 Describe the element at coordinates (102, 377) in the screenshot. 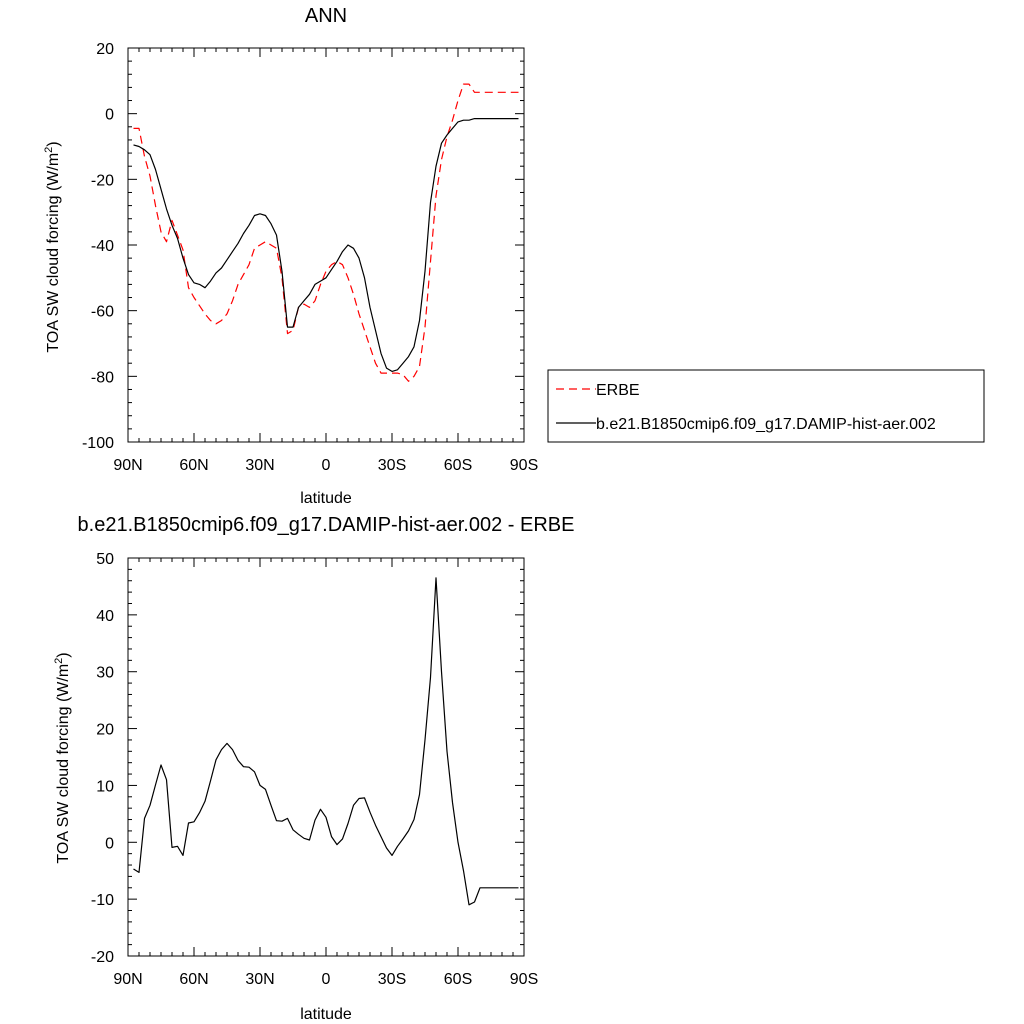

I see `y-tick-label: -80` at that location.